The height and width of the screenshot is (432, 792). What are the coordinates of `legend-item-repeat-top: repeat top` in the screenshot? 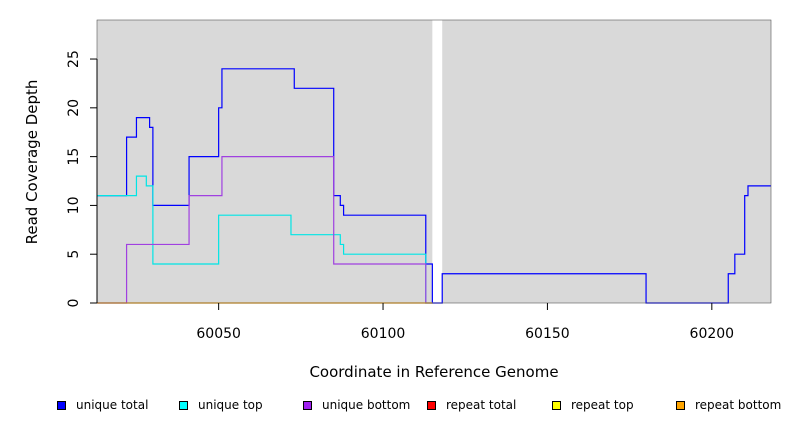 It's located at (593, 405).